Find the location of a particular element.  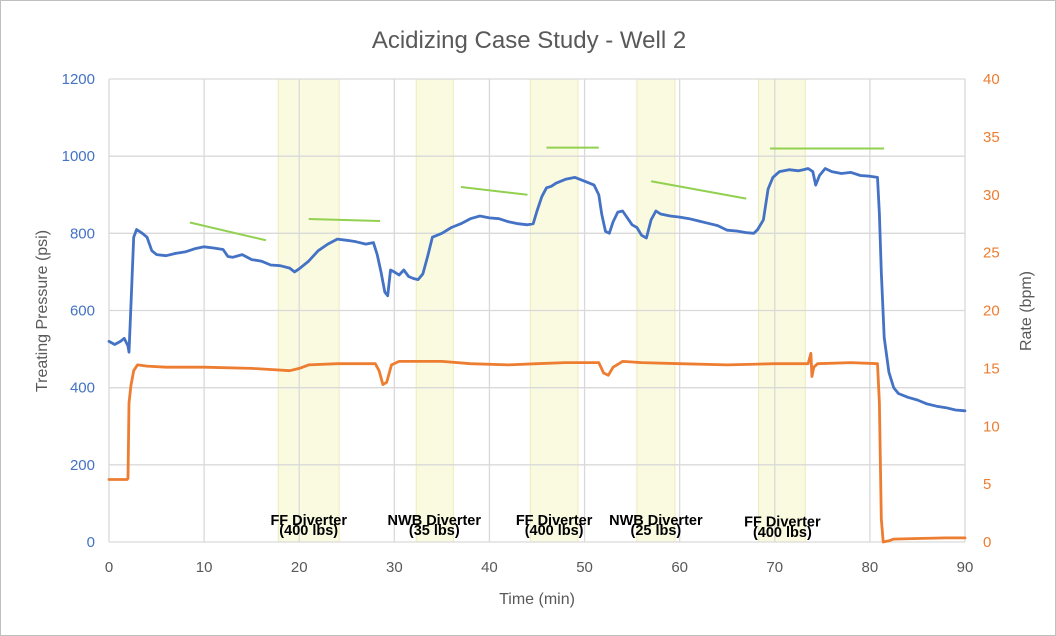

y2-tick-label-4: 20 is located at coordinates (991, 311).